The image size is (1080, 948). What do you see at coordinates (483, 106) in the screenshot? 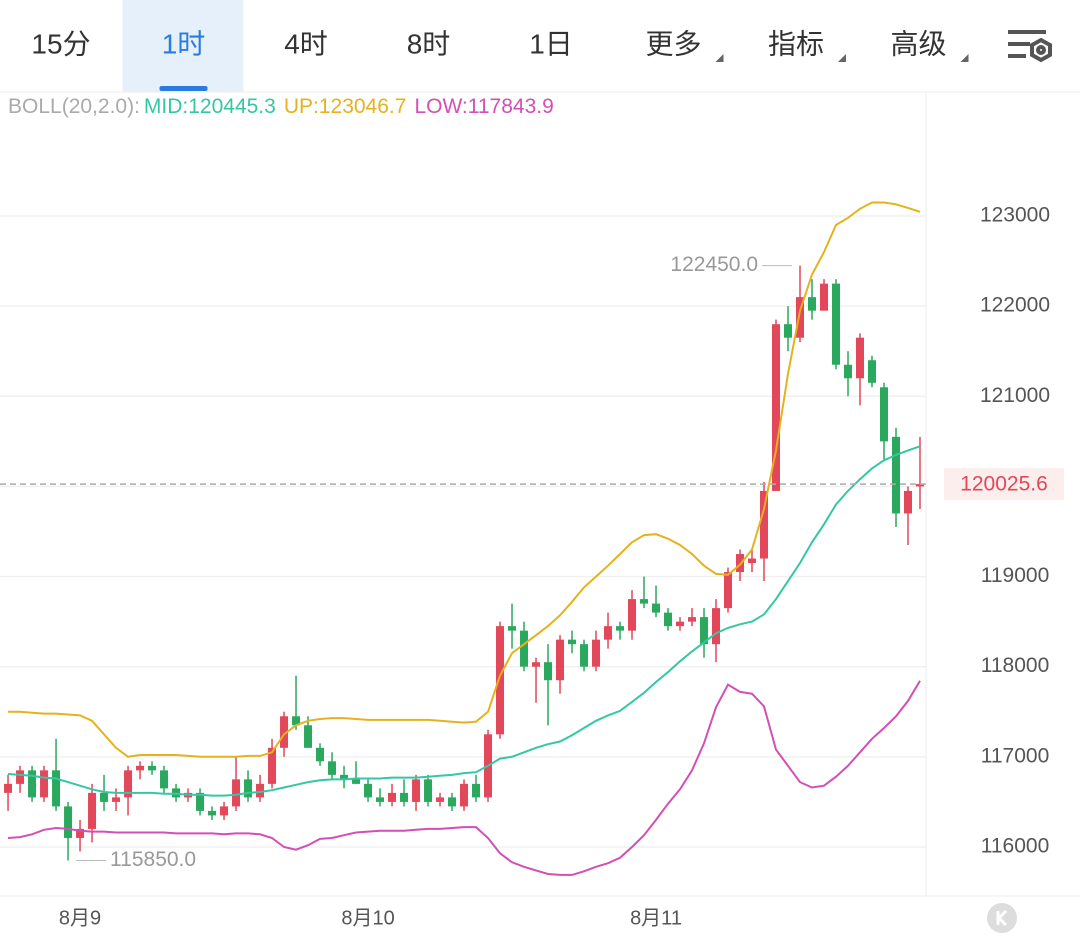
I see `legend-entry: LOW:117843.9` at bounding box center [483, 106].